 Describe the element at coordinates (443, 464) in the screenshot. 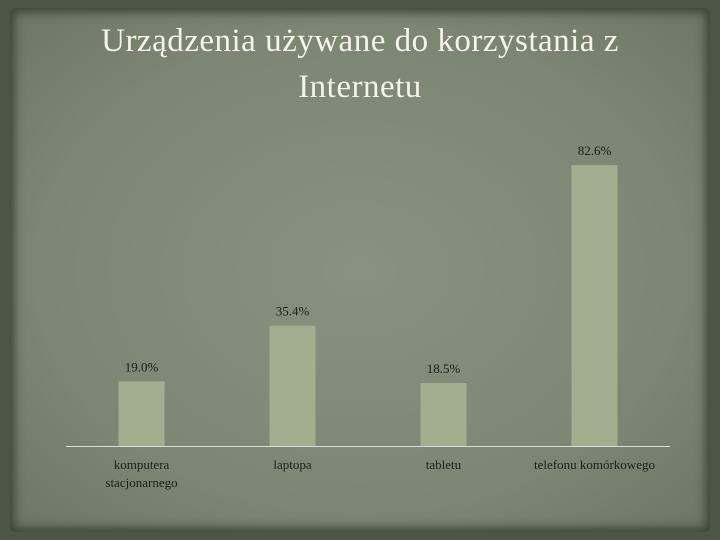

I see `x-tick-label: tabletu` at that location.